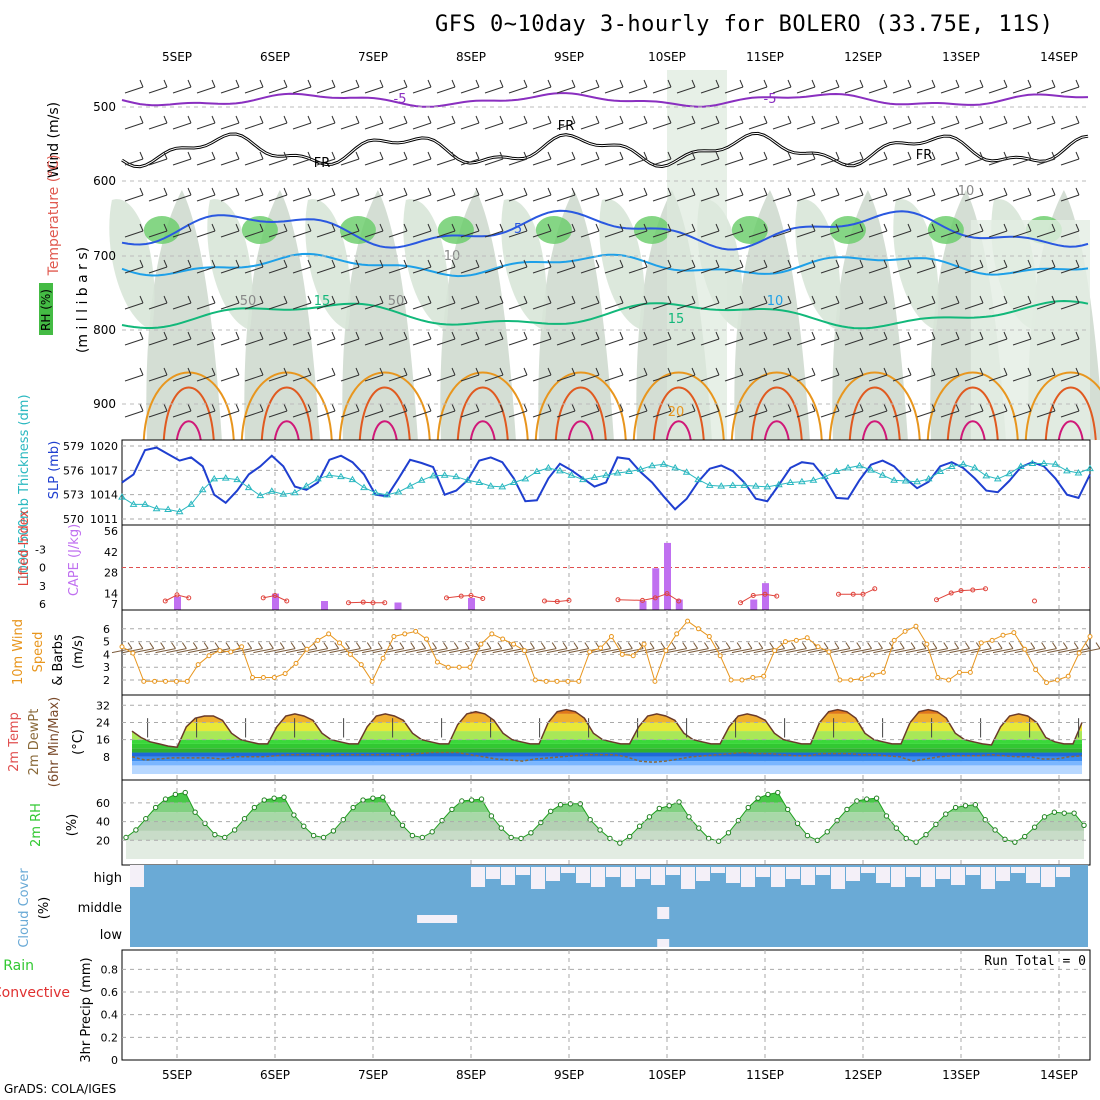 This screenshot has height=1100, width=1100. Describe the element at coordinates (58, 660) in the screenshot. I see `wind-ylabel-3: & Barbs` at that location.